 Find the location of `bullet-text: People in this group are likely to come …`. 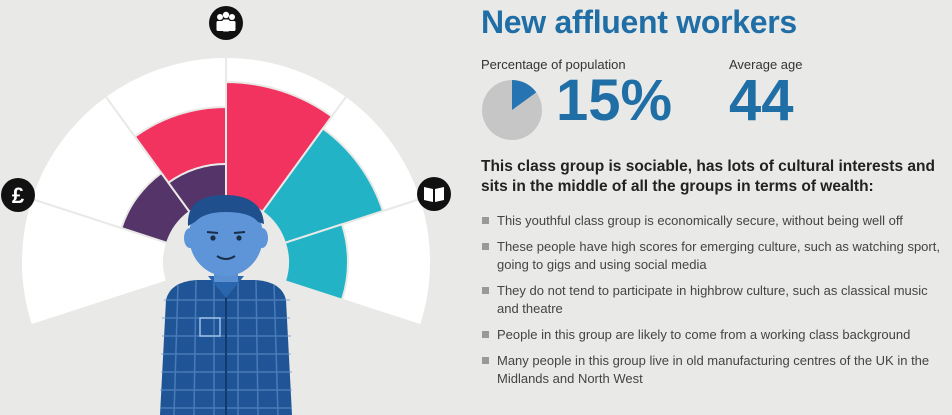

bullet-text: People in this group are likely to come … is located at coordinates (704, 334).